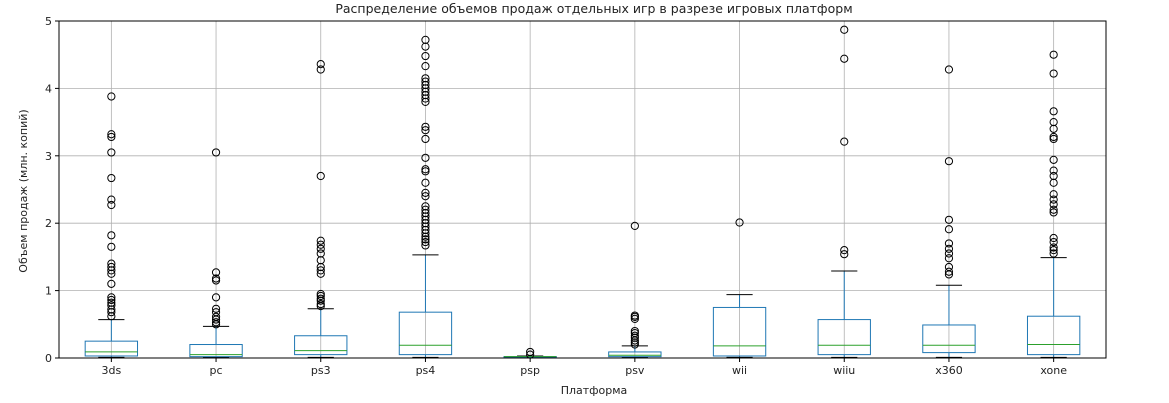 The width and height of the screenshot is (1169, 403). I want to click on x-tick-label: wiiu, so click(844, 370).